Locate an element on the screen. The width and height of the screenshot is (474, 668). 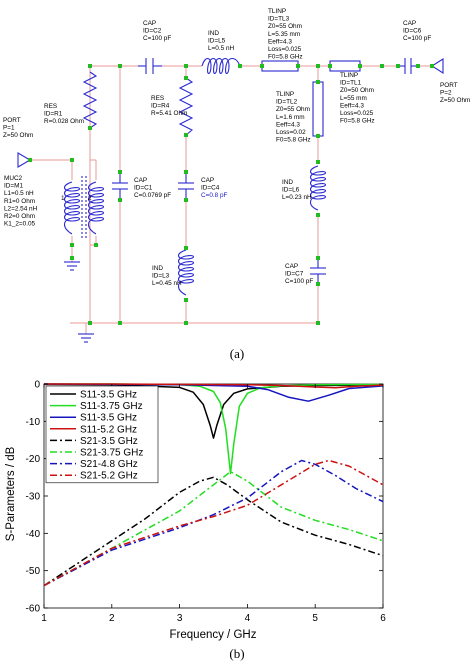
y-axis-label: S-Parameters / dB is located at coordinates (11, 493).